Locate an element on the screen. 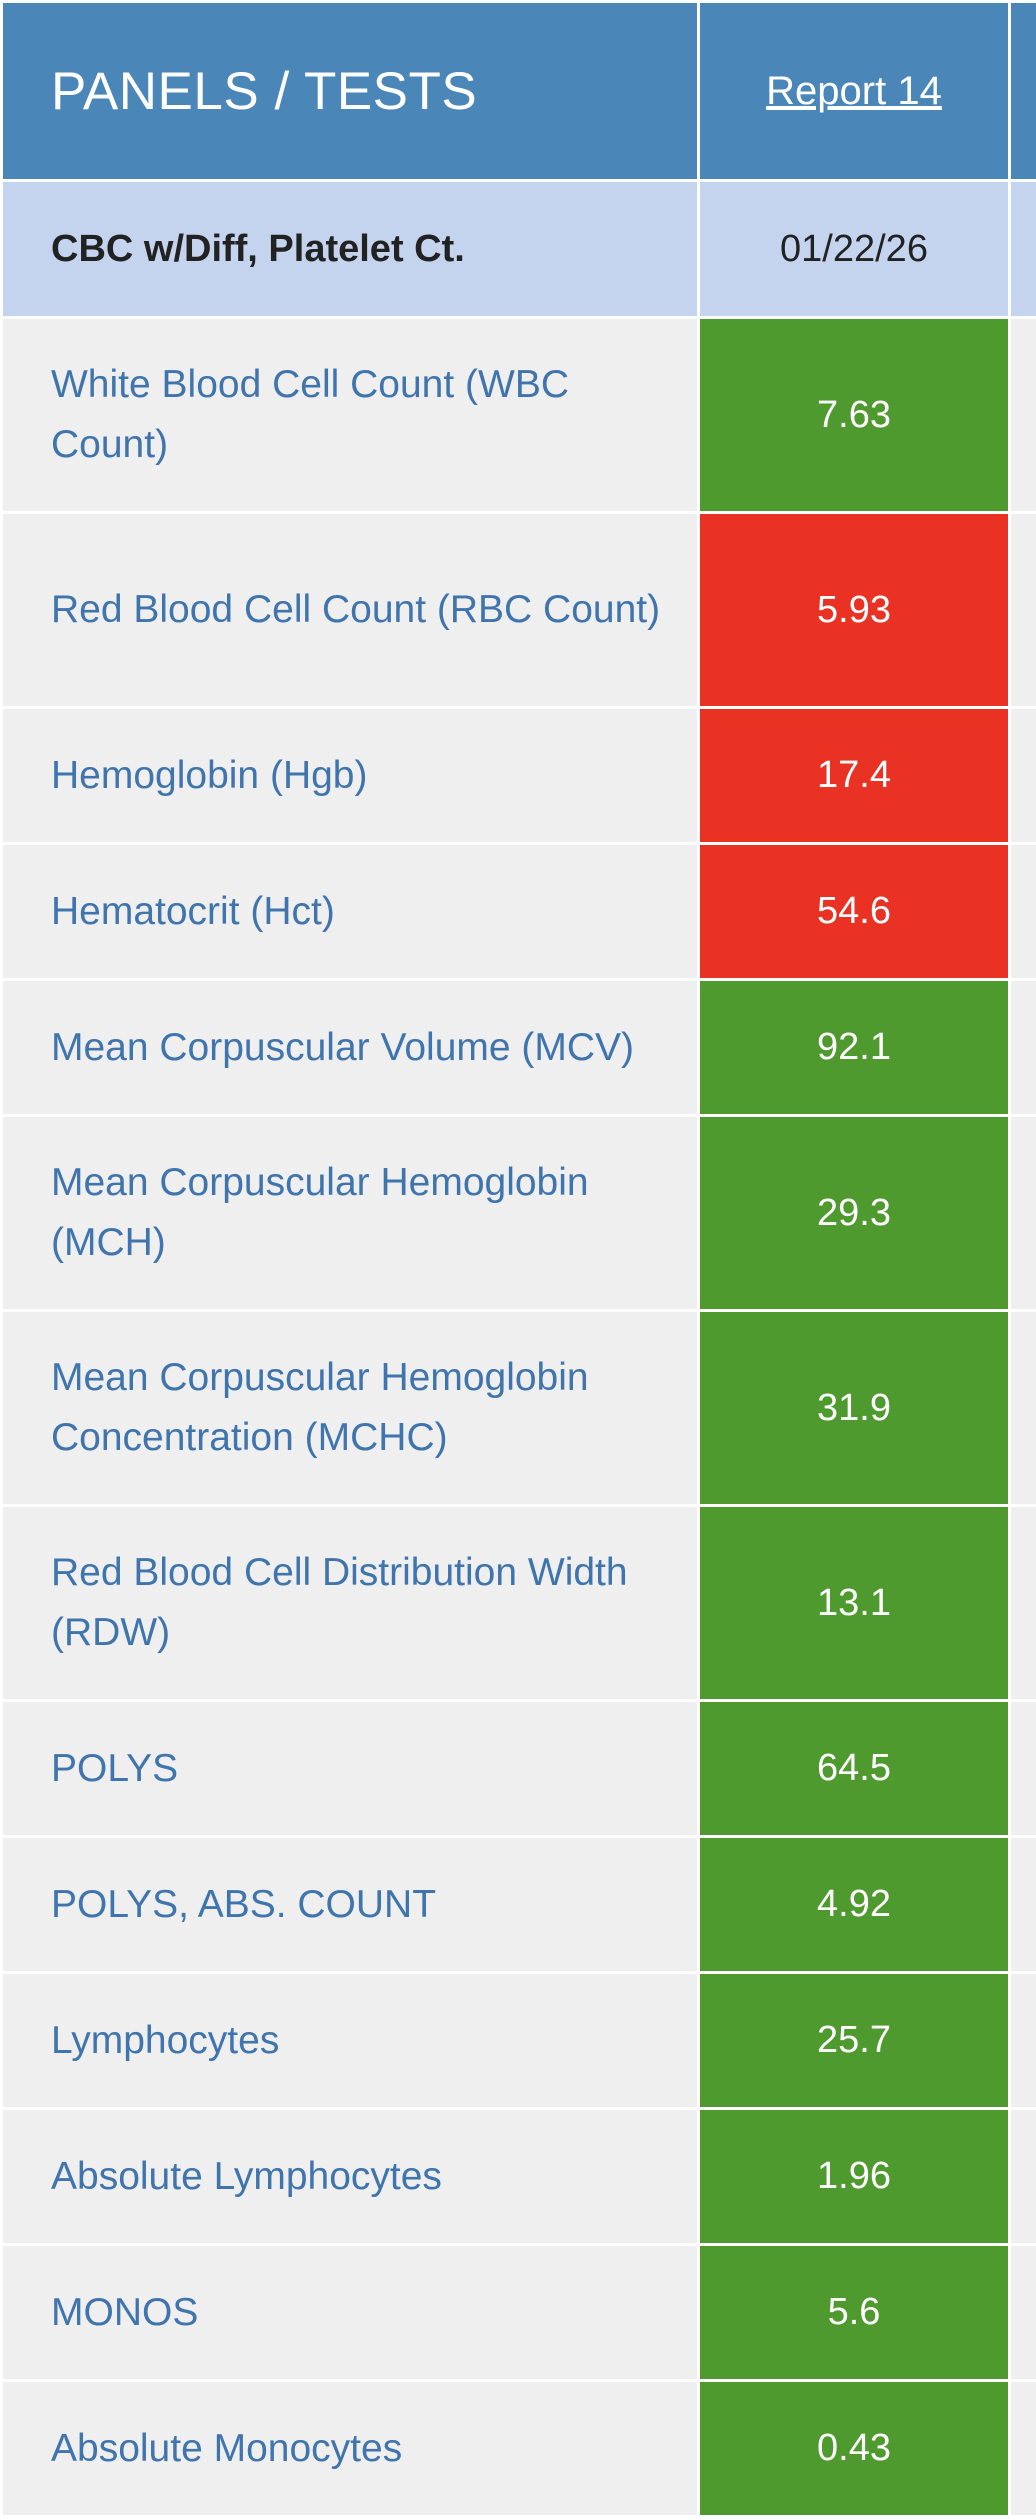 The height and width of the screenshot is (2519, 1036). test-value-cell: 0.43 is located at coordinates (854, 2448).